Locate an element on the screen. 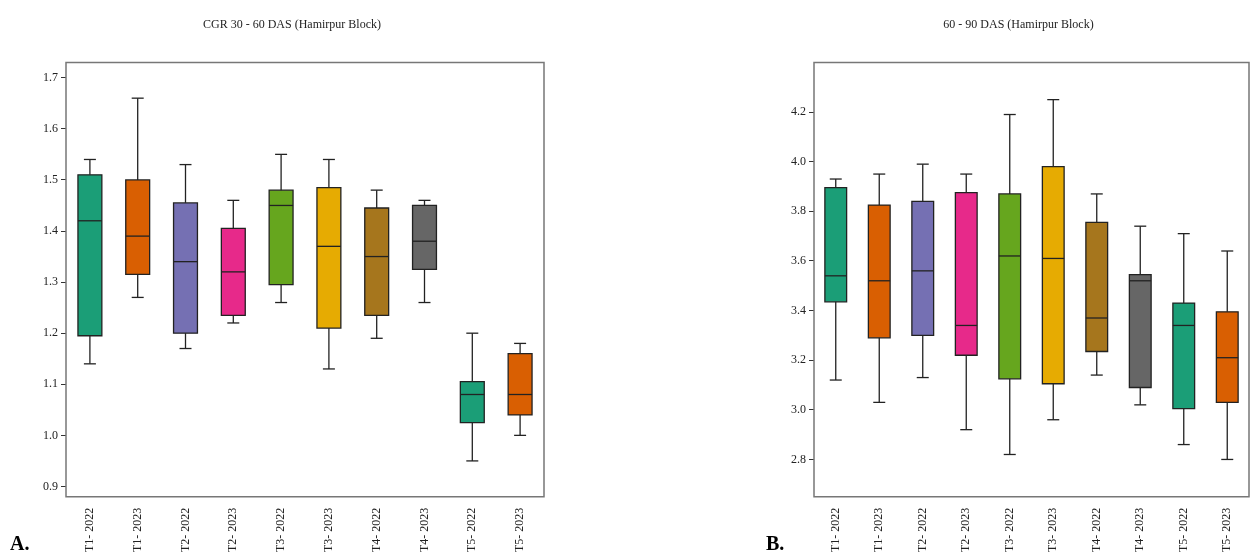 The height and width of the screenshot is (555, 1251). y-tick-label: 2.8 is located at coordinates (798, 458).